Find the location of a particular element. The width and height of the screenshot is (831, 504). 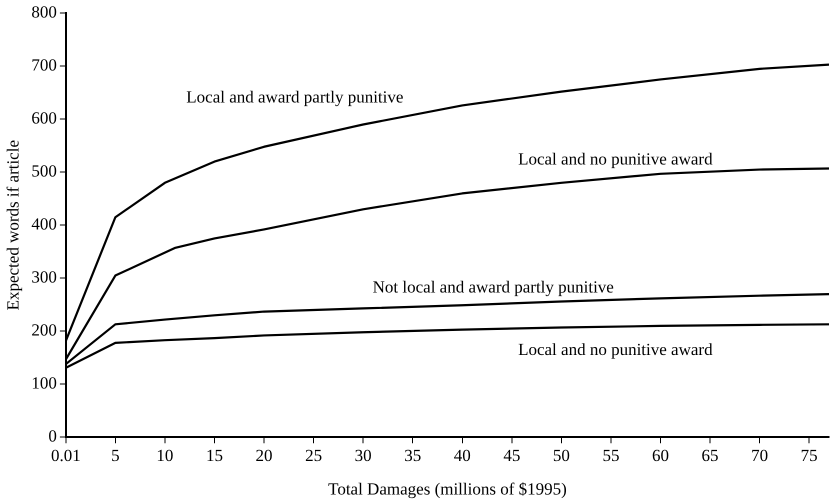

x-tick-label: 75 is located at coordinates (809, 455).